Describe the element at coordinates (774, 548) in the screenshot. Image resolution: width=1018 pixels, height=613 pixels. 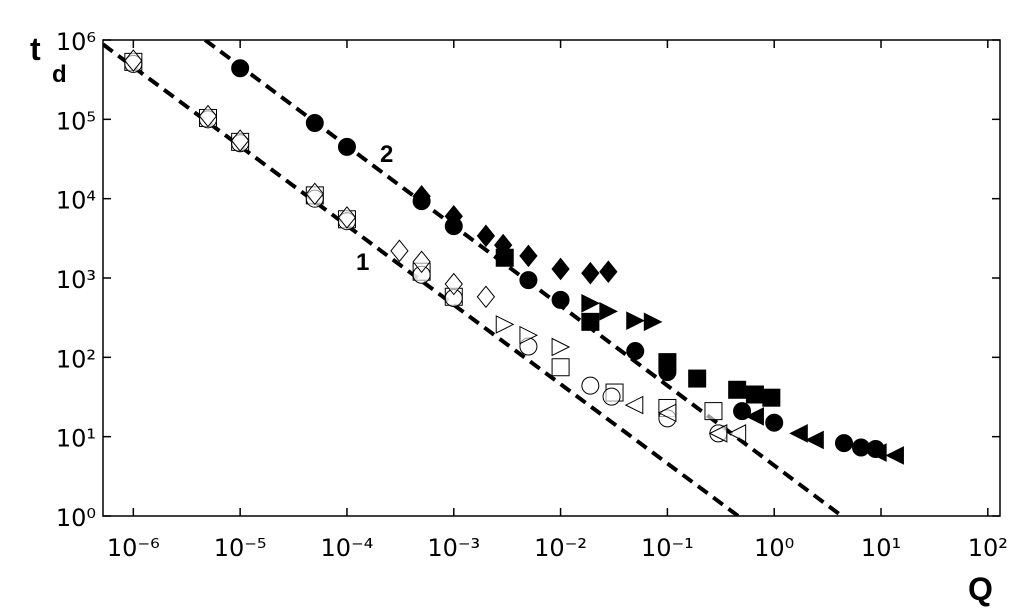
I see `x-tick-label: 10⁰` at that location.